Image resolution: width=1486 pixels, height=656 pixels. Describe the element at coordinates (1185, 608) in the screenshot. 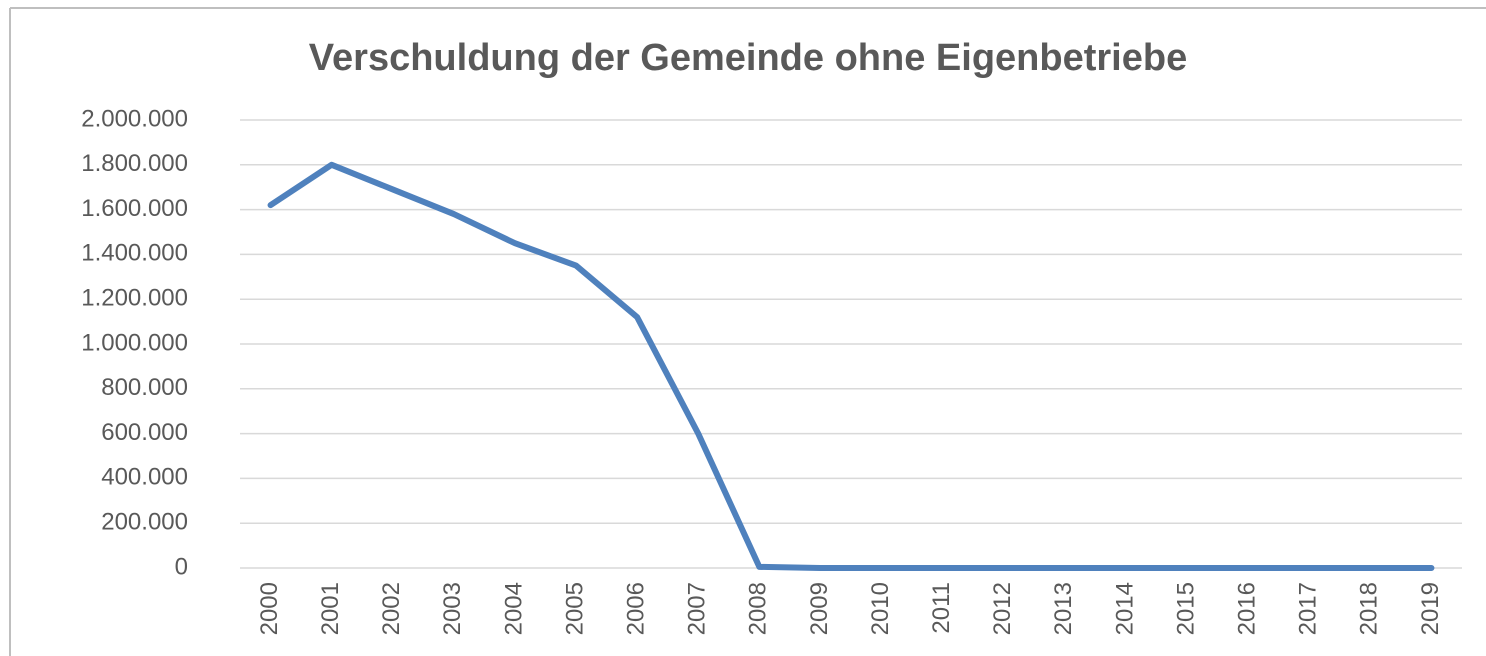

I see `x-tick-label: 2015` at that location.